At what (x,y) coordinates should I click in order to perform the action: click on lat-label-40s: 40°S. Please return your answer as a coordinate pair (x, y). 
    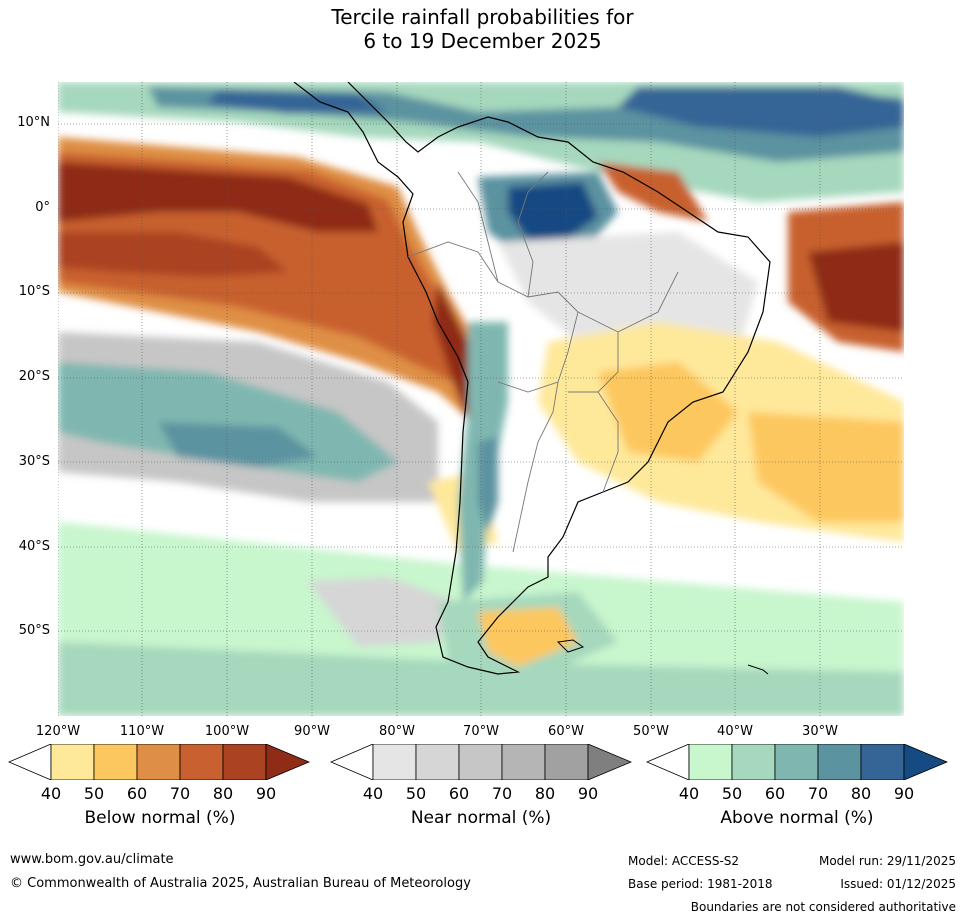
    Looking at the image, I should click on (34, 546).